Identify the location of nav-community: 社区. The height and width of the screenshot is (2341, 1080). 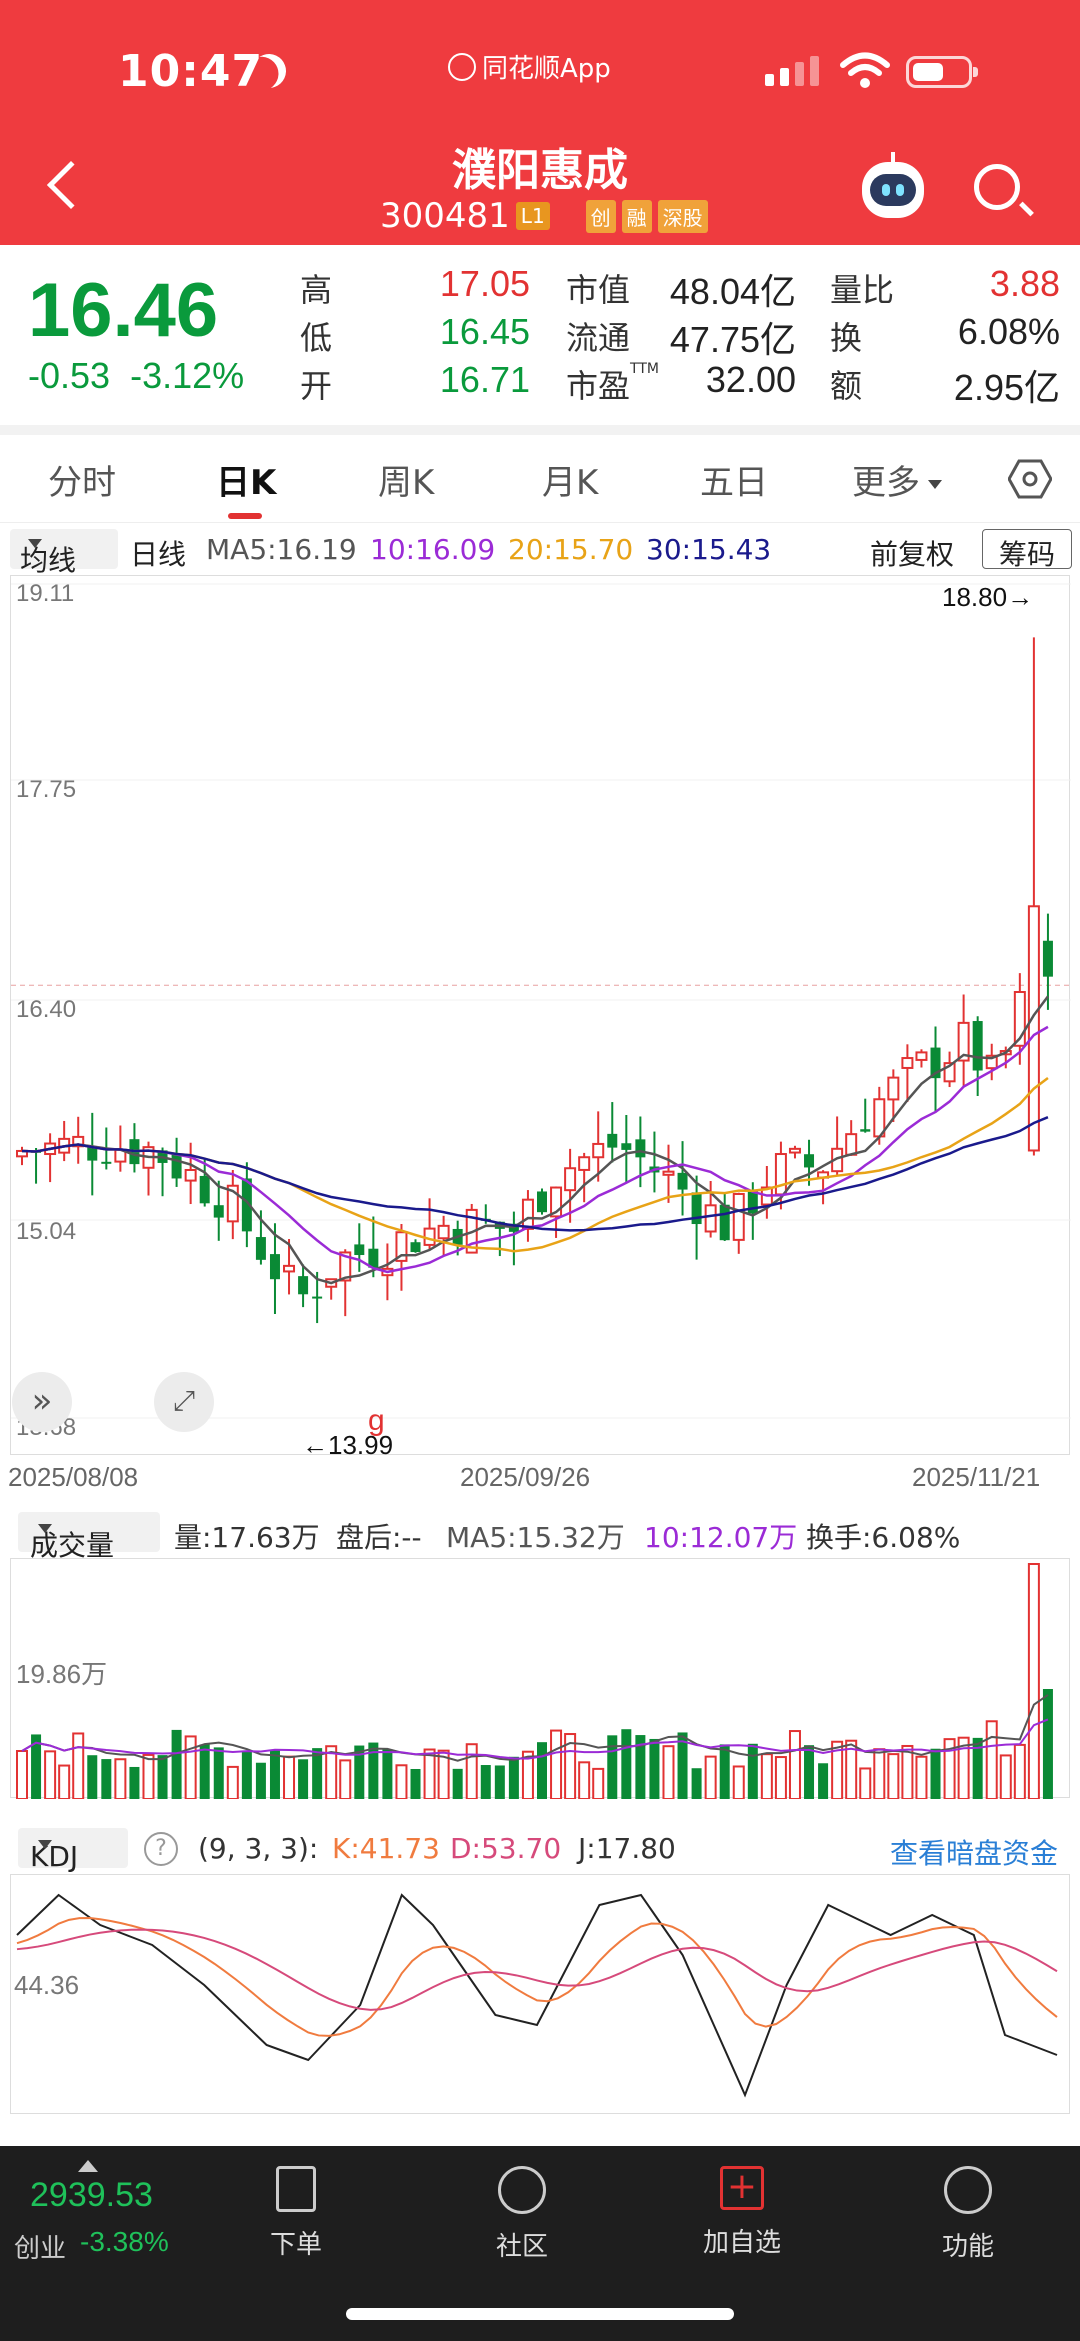
(522, 2214).